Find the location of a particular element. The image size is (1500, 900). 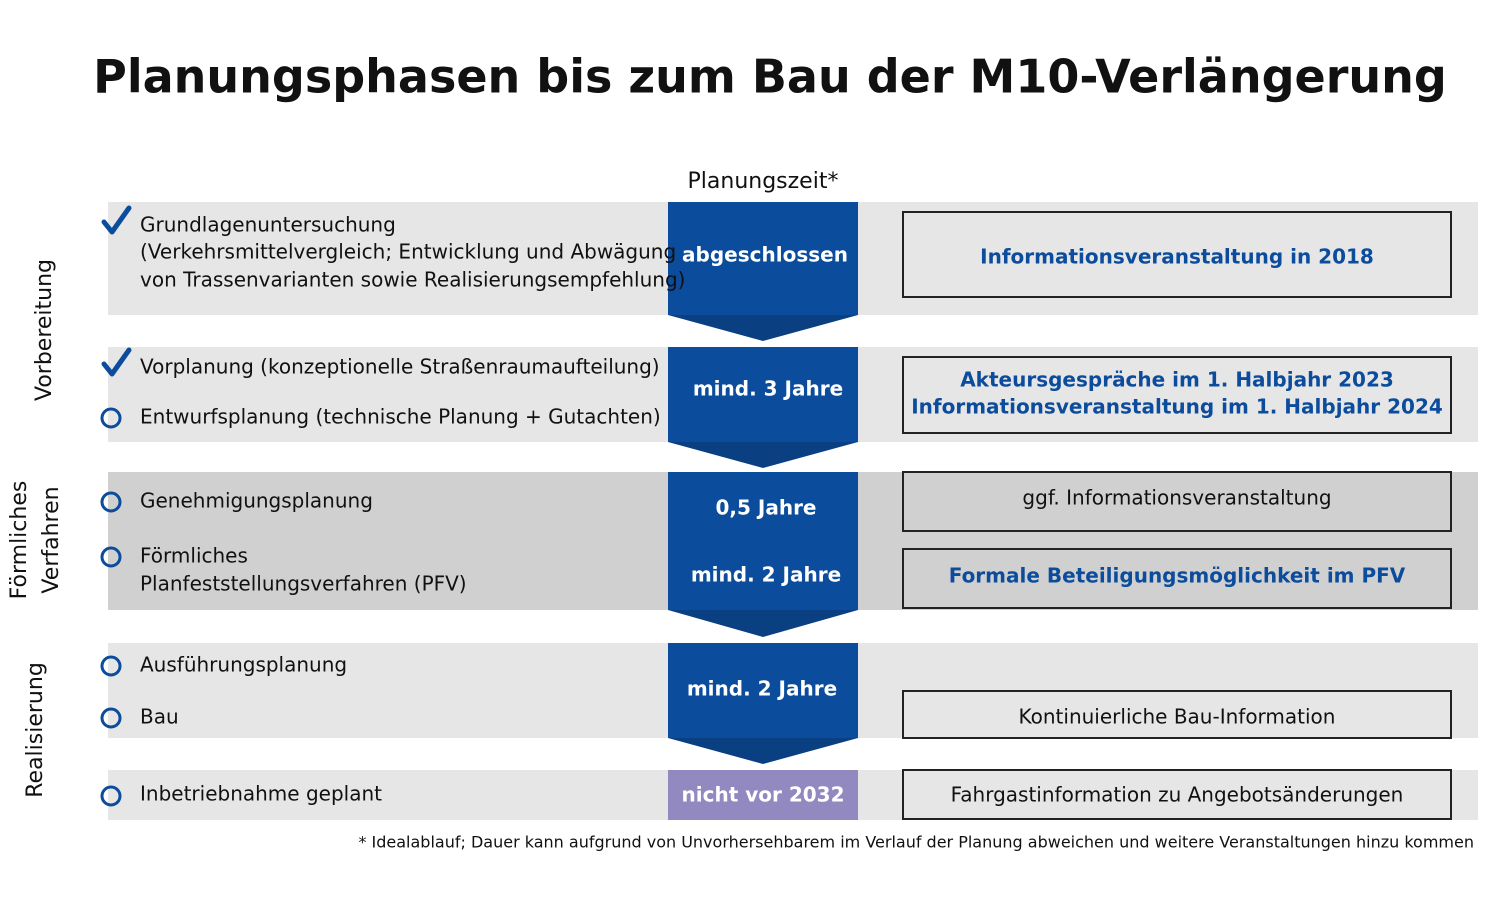

step-text: Inbetriebnahme geplant is located at coordinates (261, 794).